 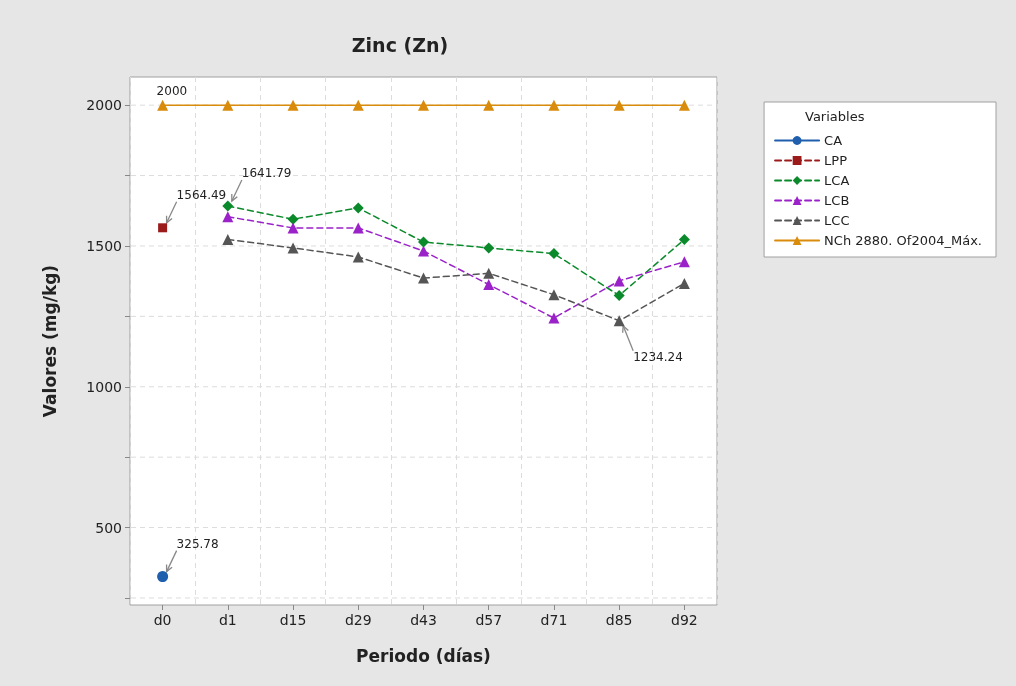 What do you see at coordinates (684, 620) in the screenshot?
I see `x-tick-label: d92` at bounding box center [684, 620].